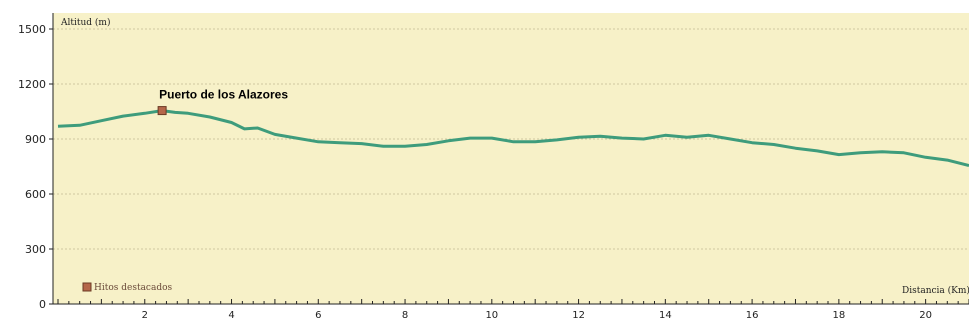 The width and height of the screenshot is (969, 336). Describe the element at coordinates (935, 290) in the screenshot. I see `x-axis-title: Distancia (Km)` at that location.